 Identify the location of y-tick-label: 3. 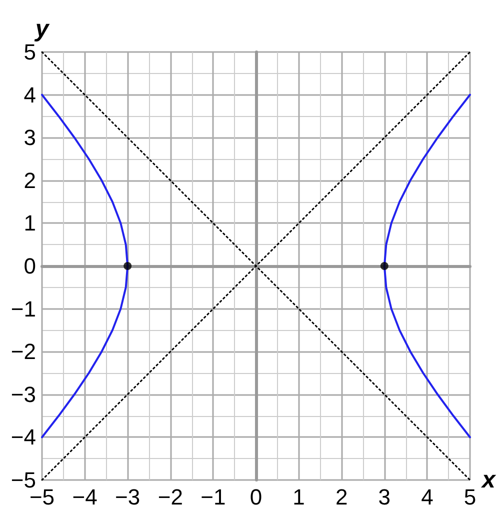
(30, 137).